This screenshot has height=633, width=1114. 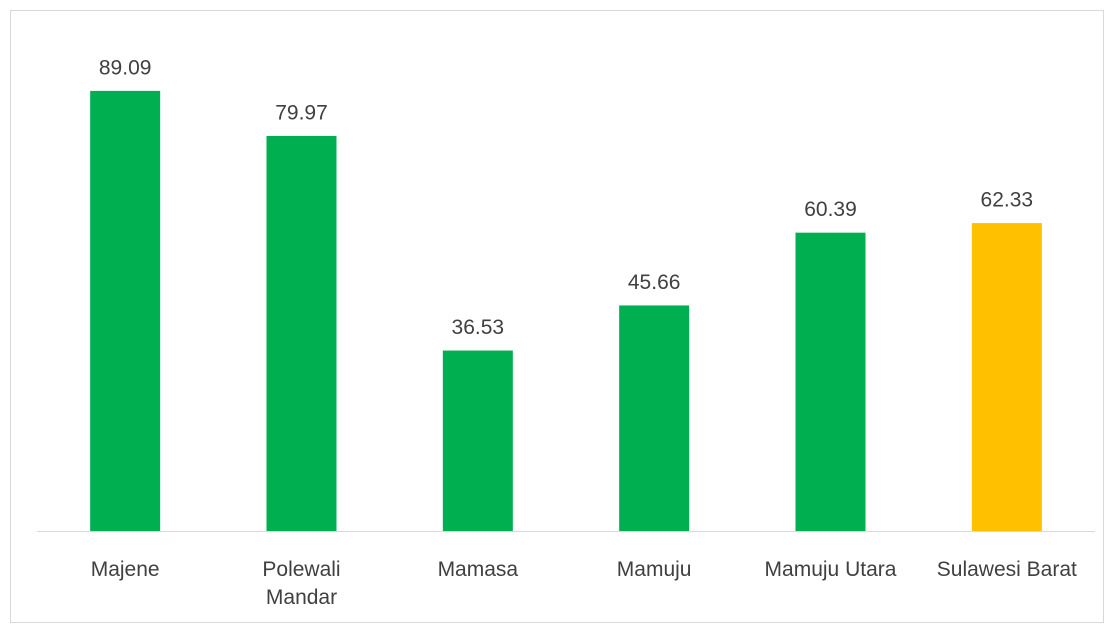 What do you see at coordinates (301, 112) in the screenshot?
I see `value-label: 79.97` at bounding box center [301, 112].